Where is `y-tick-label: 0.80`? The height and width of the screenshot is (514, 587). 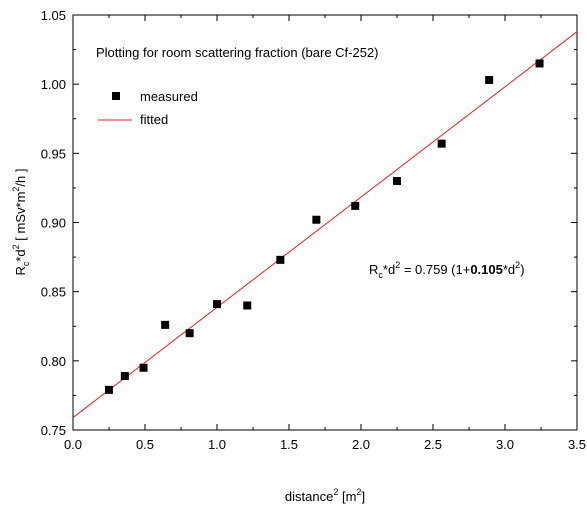
y-tick-label: 0.80 is located at coordinates (53, 361).